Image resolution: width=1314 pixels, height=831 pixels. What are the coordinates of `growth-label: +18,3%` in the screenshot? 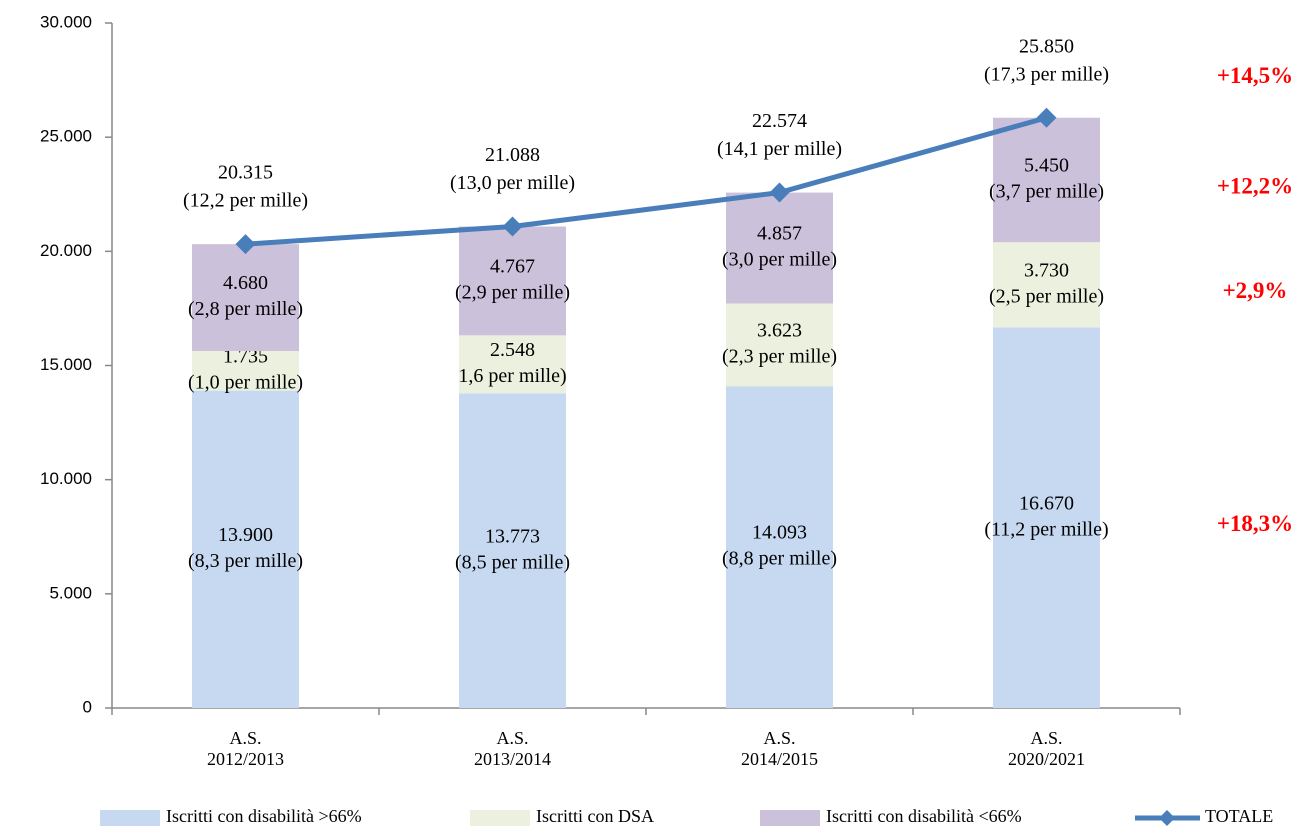 It's located at (1255, 523).